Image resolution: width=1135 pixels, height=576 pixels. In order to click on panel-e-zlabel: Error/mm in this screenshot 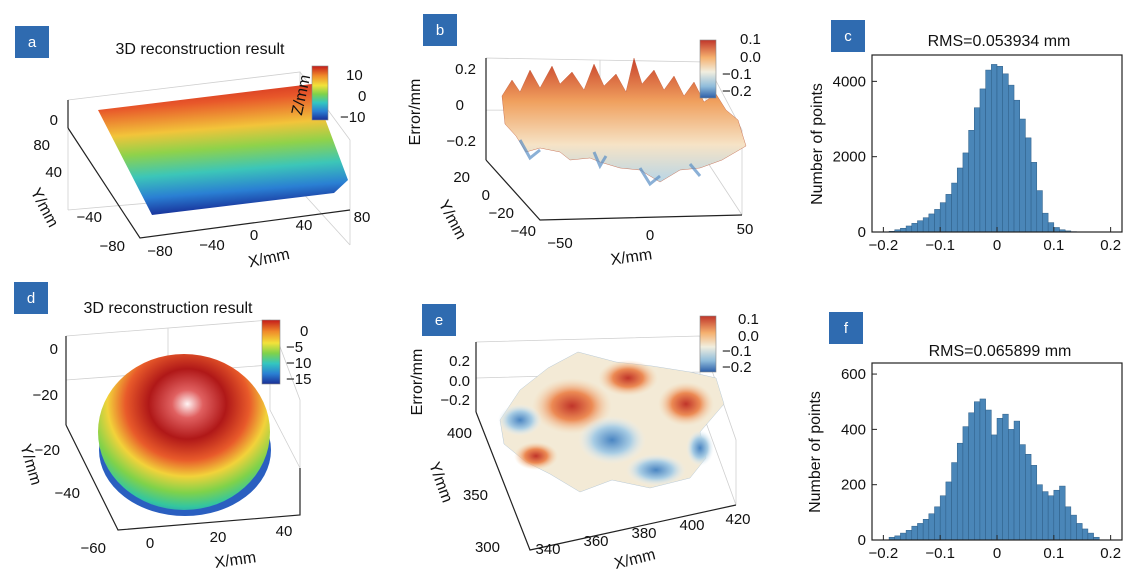, I will do `click(417, 382)`.